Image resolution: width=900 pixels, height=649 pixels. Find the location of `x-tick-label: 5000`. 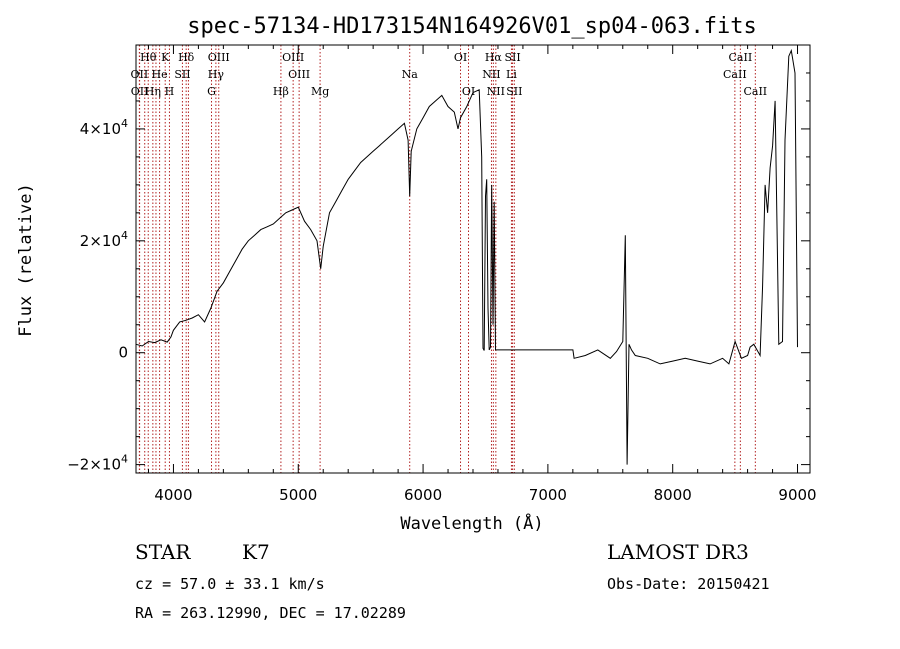

x-tick-label: 5000 is located at coordinates (298, 495).